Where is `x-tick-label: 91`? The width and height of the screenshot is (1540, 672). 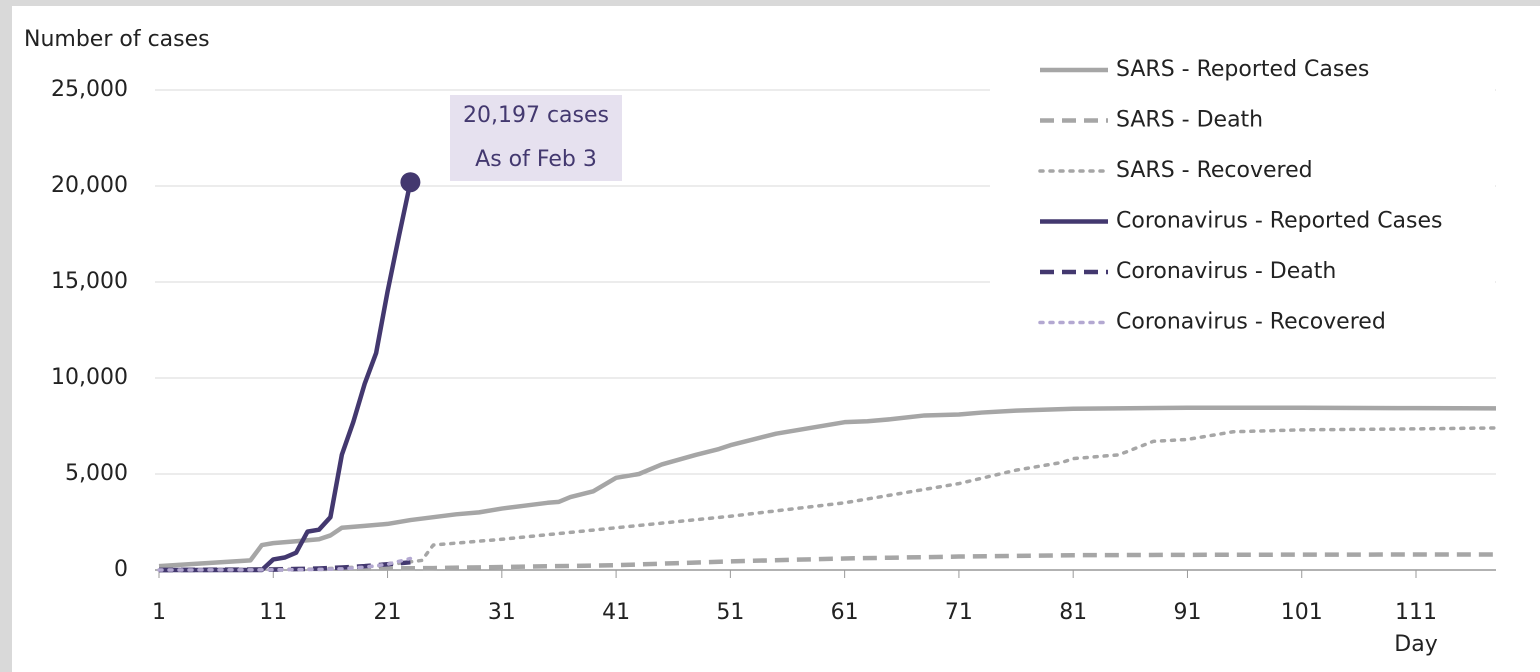
x-tick-label: 91 is located at coordinates (1187, 612).